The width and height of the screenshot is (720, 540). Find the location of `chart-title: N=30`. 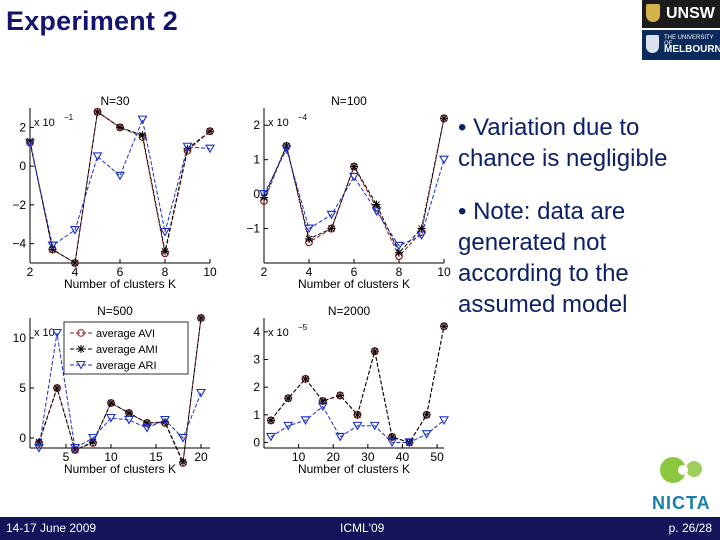

chart-title: N=30 is located at coordinates (114, 101).